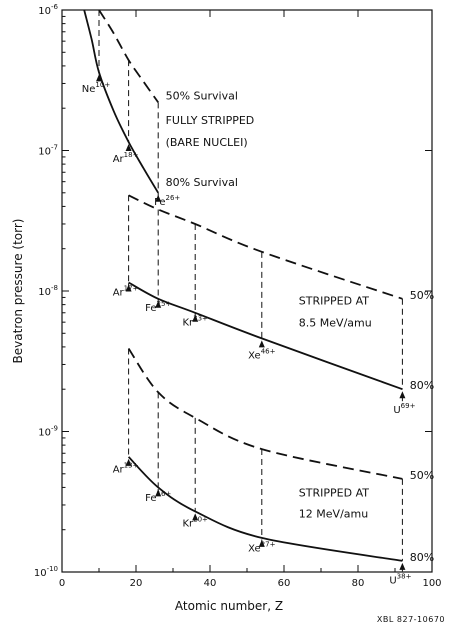 This screenshot has width=449, height=628. Describe the element at coordinates (411, 619) in the screenshot. I see `figure-reference: XBL 827-10670` at that location.